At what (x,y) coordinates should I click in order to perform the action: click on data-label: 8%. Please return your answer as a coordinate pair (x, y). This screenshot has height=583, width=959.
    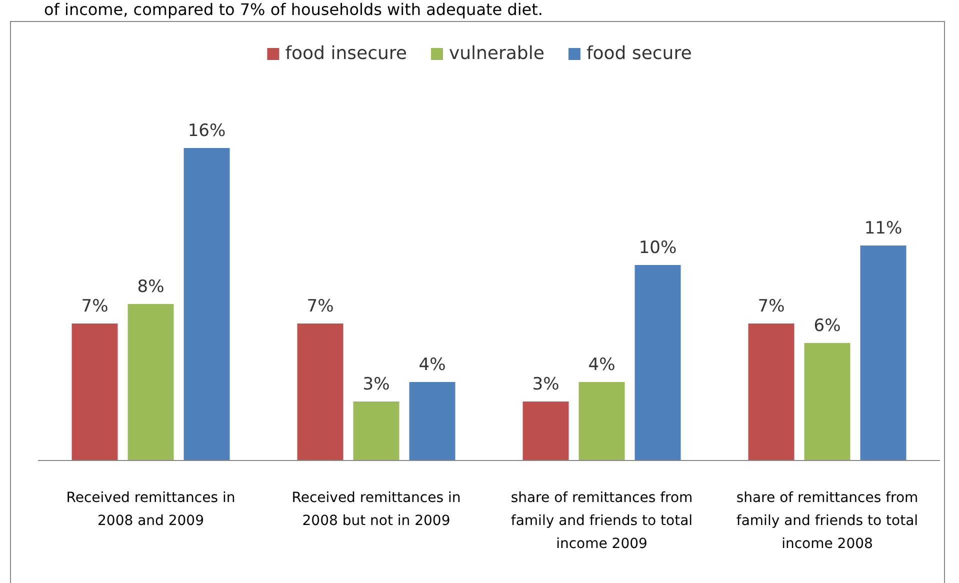
    Looking at the image, I should click on (150, 287).